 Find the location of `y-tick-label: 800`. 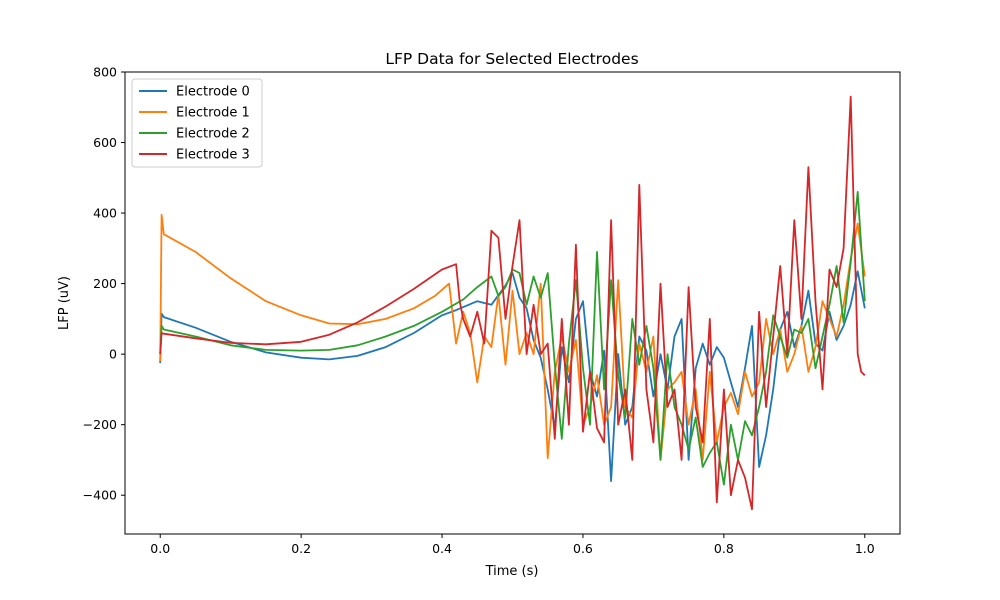

y-tick-label: 800 is located at coordinates (105, 72).